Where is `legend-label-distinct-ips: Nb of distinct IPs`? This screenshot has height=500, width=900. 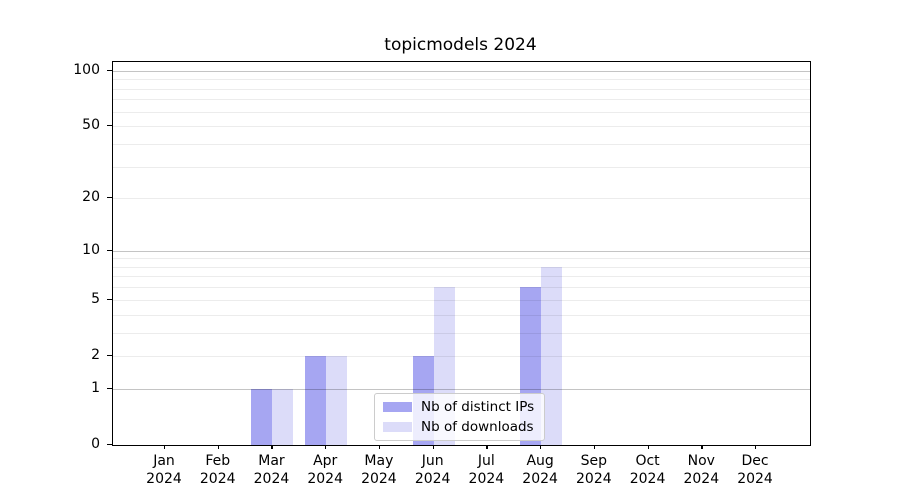
legend-label-distinct-ips: Nb of distinct IPs is located at coordinates (478, 407).